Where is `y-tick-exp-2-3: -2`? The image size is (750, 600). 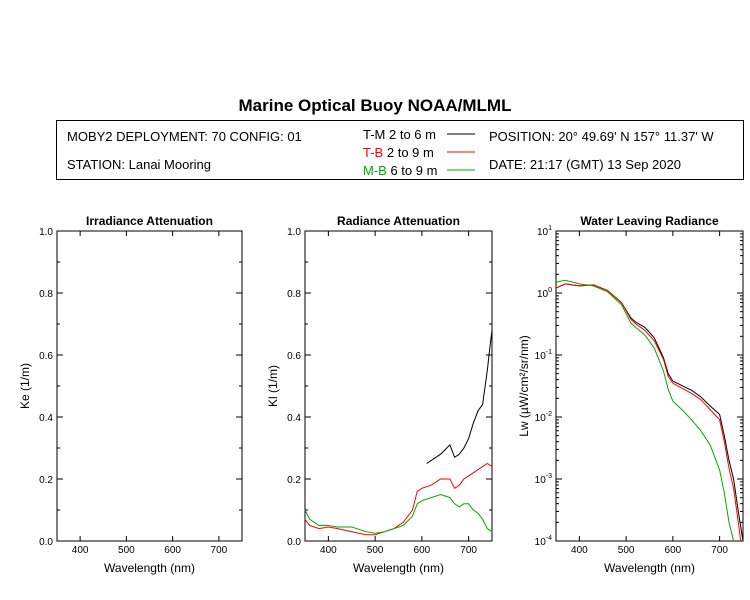
y-tick-exp-2-3: -2 is located at coordinates (549, 414).